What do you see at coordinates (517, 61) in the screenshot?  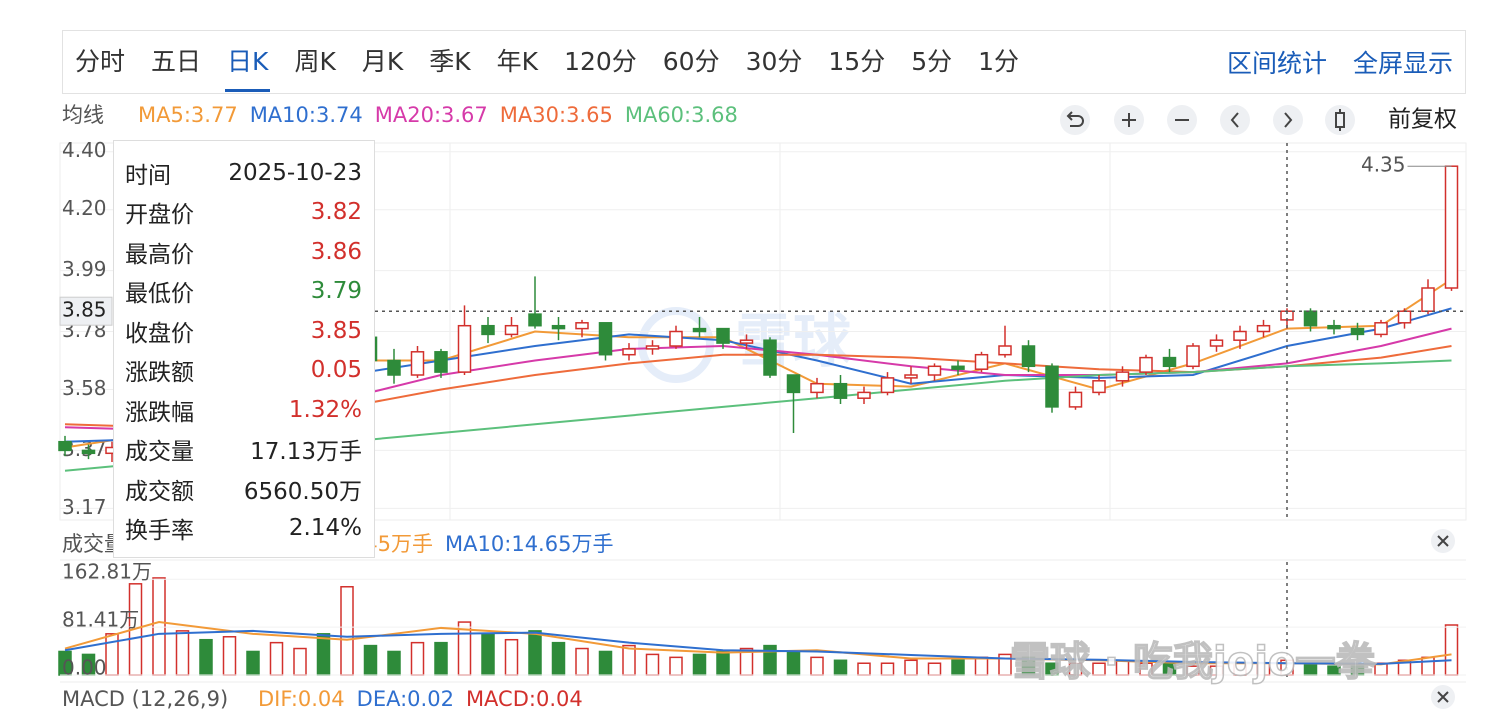 I see `tab: 年K` at bounding box center [517, 61].